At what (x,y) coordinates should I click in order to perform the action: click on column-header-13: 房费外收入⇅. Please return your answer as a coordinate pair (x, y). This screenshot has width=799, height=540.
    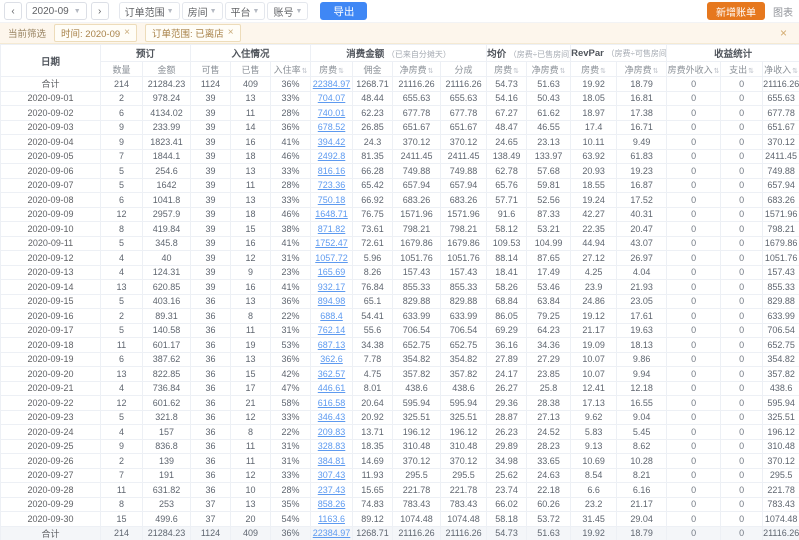
    Looking at the image, I should click on (694, 69).